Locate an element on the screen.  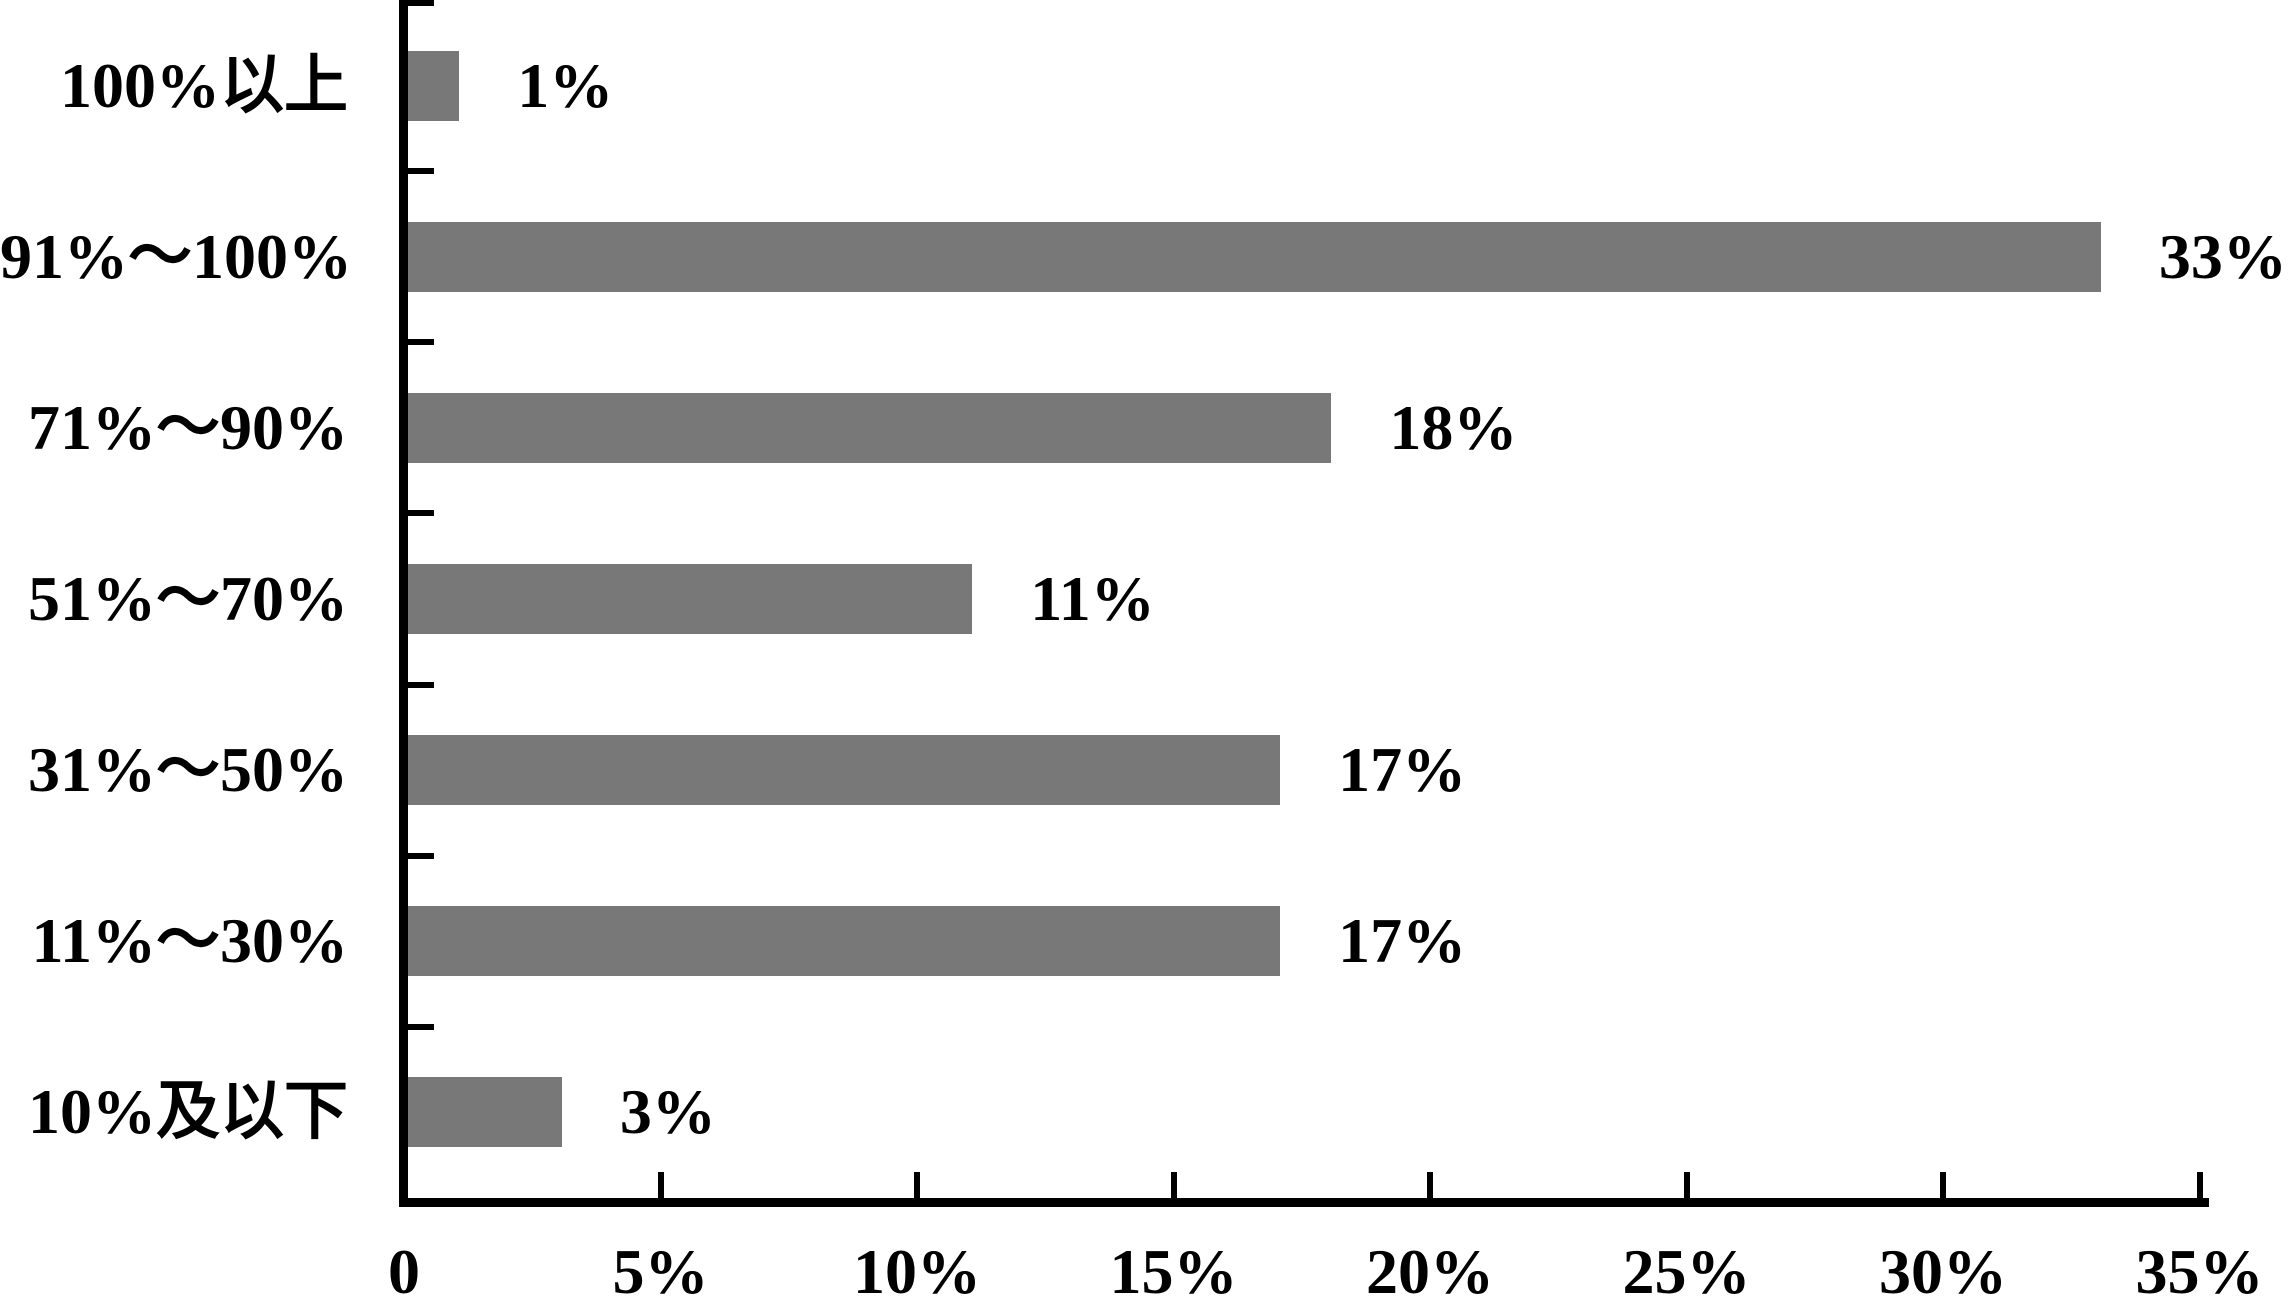
value-label: 18% is located at coordinates (1453, 427).